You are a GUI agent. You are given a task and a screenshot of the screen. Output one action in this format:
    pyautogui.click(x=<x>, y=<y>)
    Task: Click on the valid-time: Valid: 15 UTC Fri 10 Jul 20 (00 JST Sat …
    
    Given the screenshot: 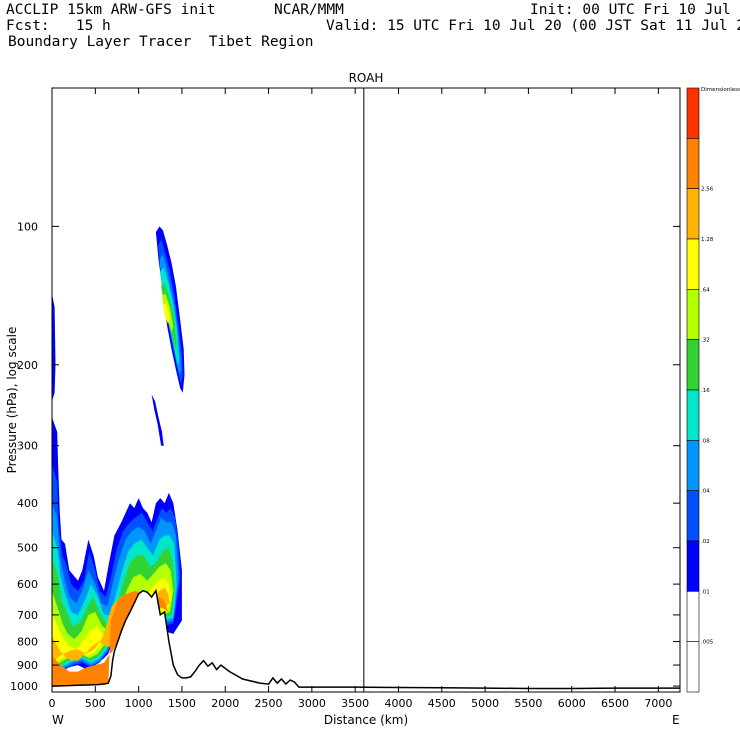 What is the action you would take?
    pyautogui.click(x=533, y=26)
    